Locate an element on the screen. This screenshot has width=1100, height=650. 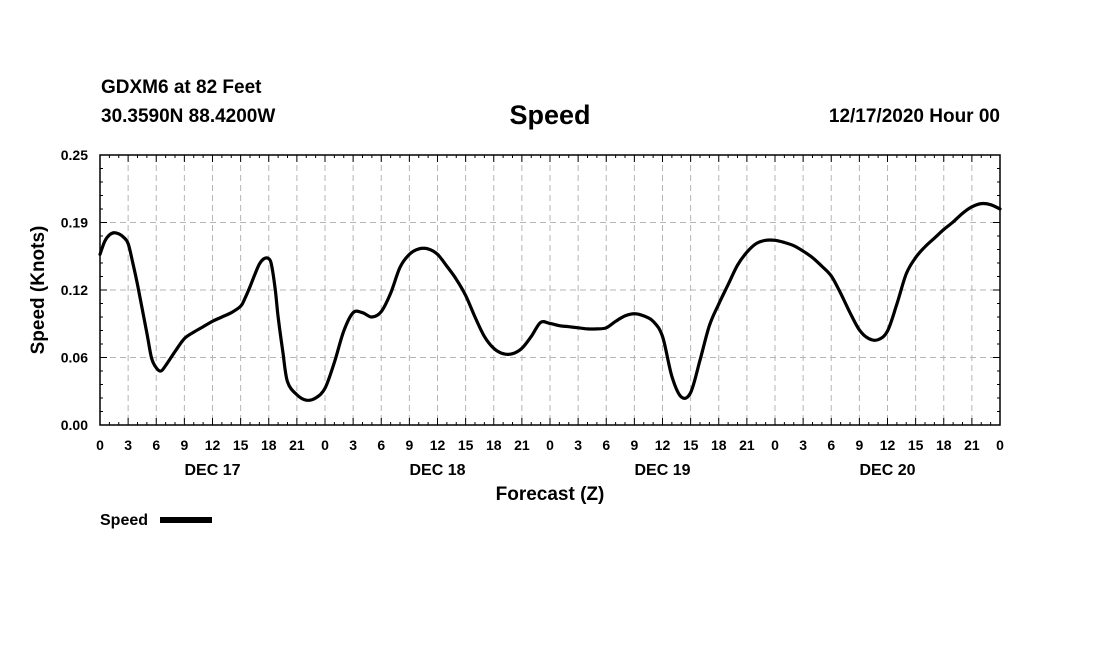
day-label: DEC 19 is located at coordinates (662, 470).